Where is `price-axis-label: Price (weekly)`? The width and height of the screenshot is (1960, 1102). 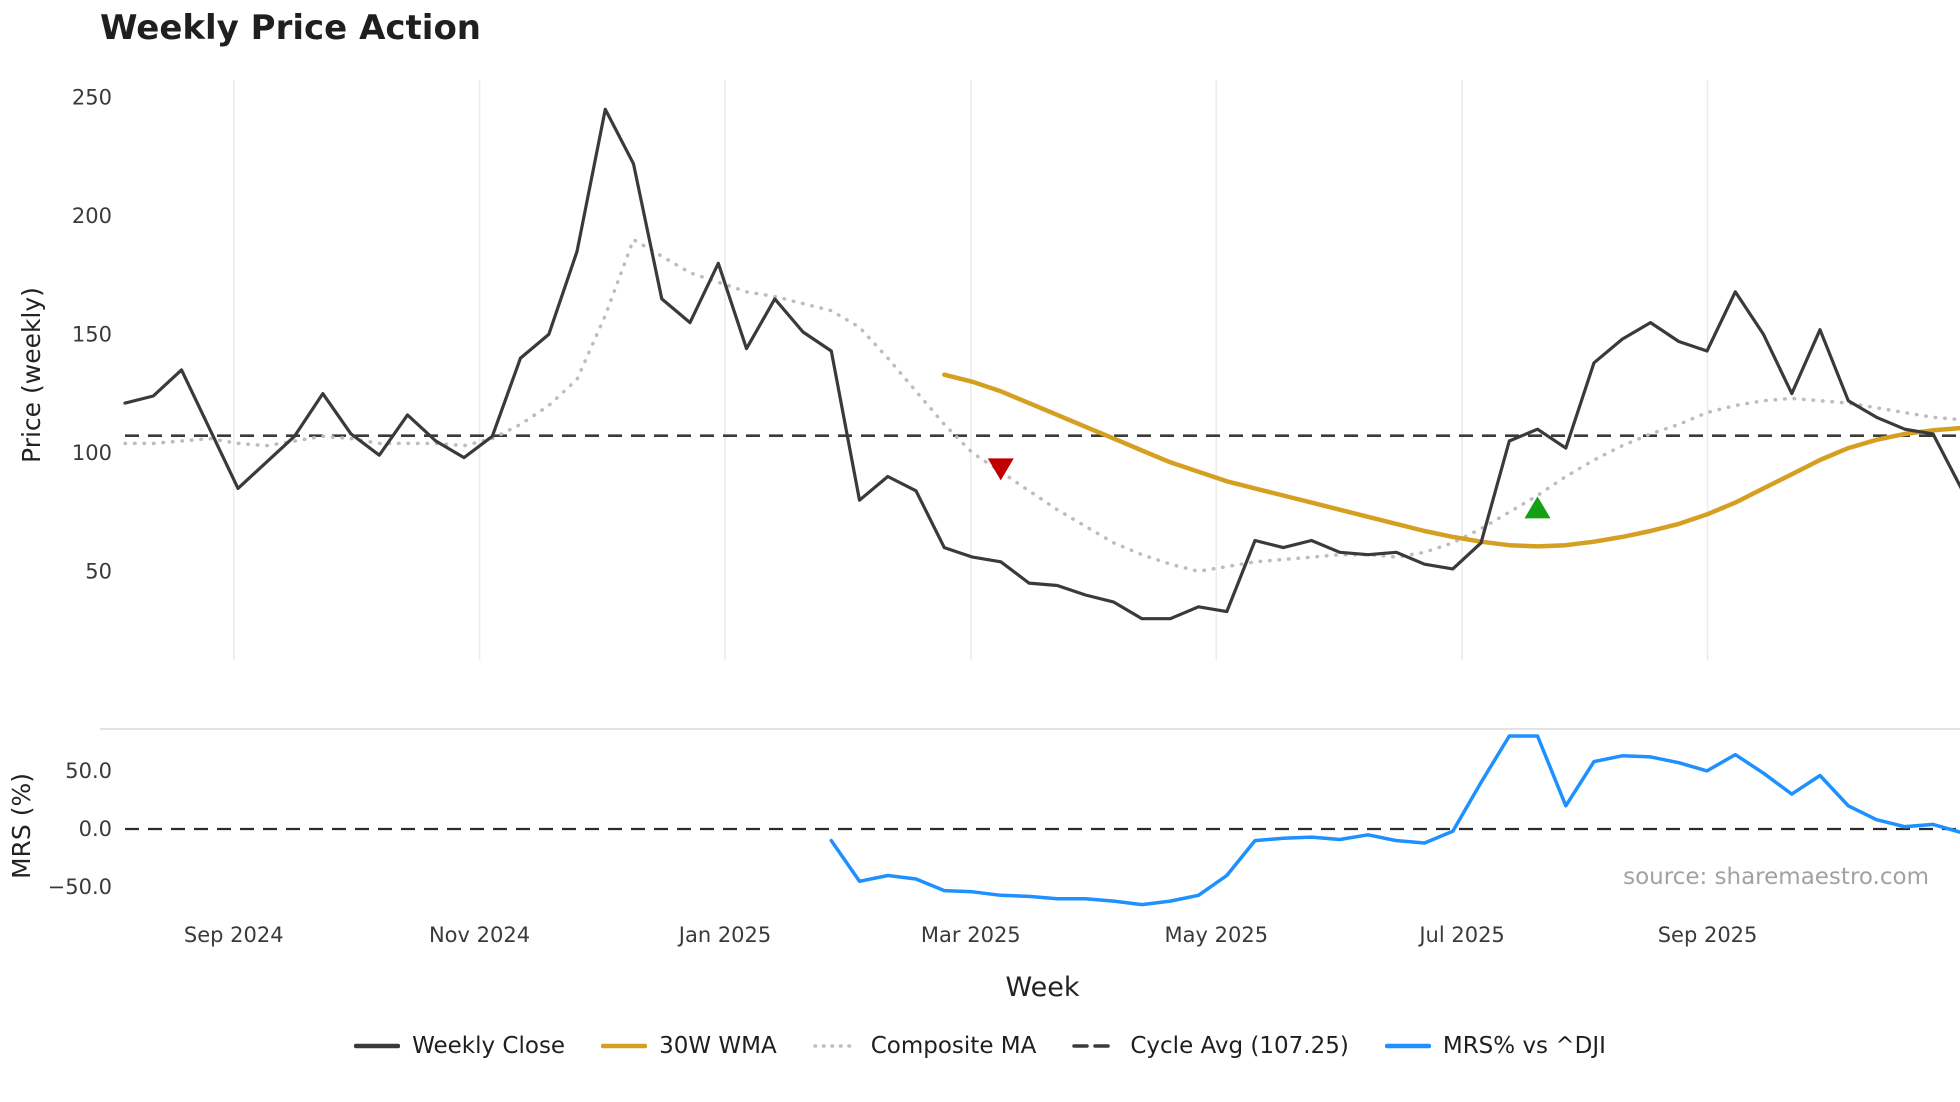 price-axis-label: Price (weekly) is located at coordinates (31, 375).